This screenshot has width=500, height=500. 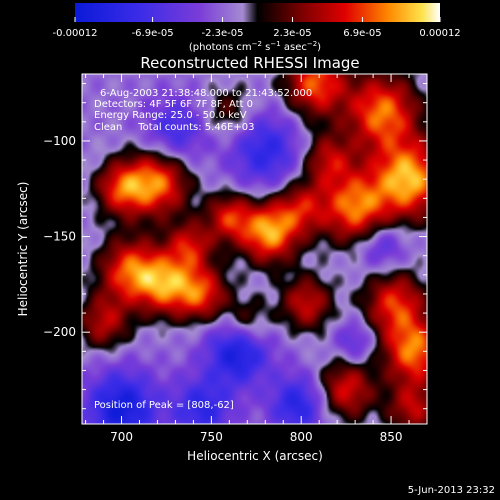 What do you see at coordinates (223, 33) in the screenshot?
I see `colorbar-tick-label: -2.3e-05` at bounding box center [223, 33].